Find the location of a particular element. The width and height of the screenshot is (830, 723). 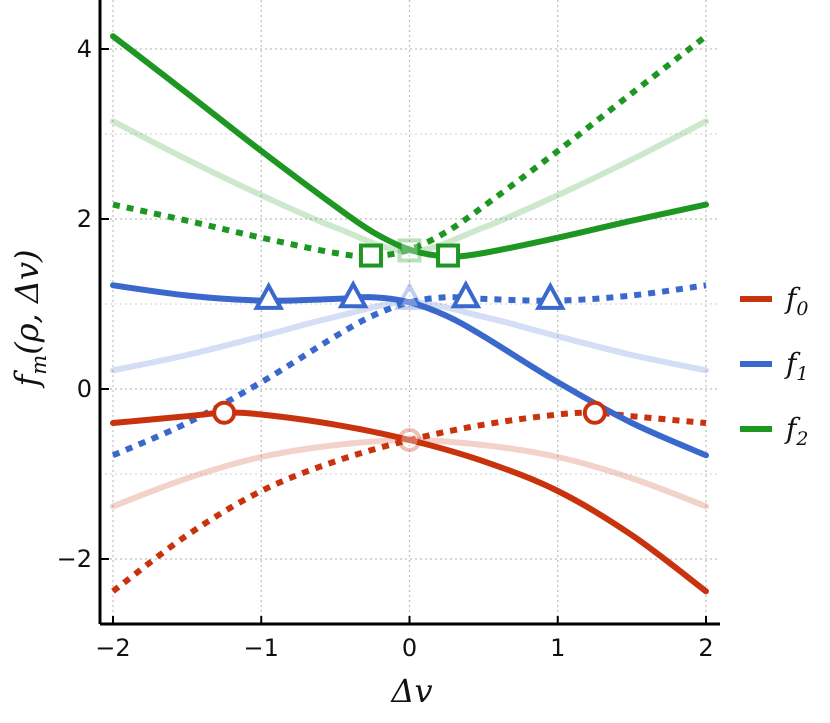

legend-label-f0: f0 is located at coordinates (796, 301).